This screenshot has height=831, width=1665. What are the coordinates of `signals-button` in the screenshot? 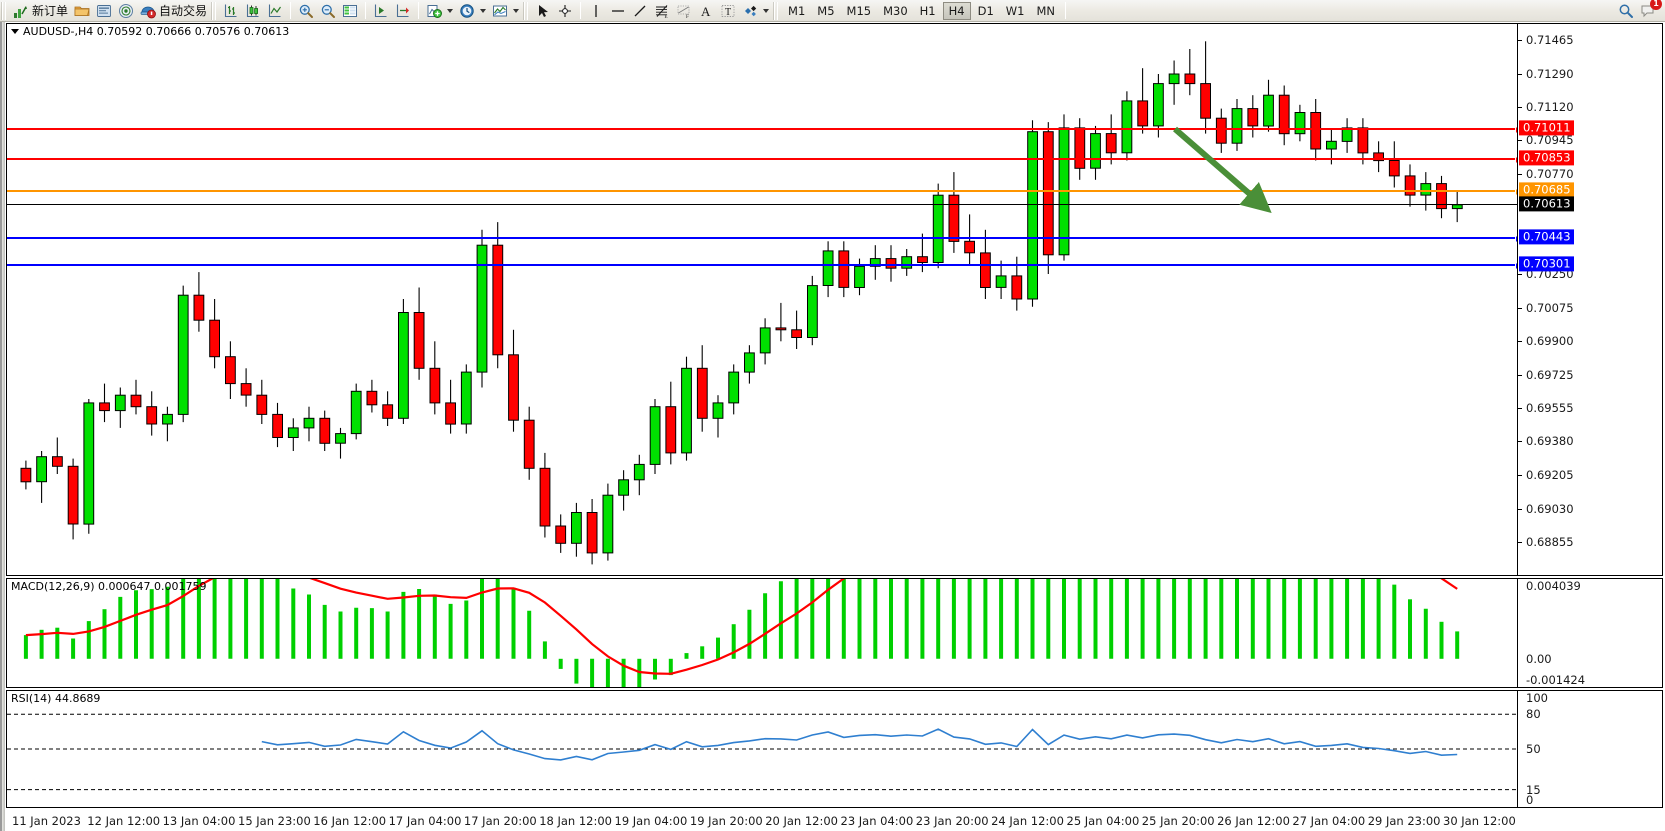 It's located at (126, 11).